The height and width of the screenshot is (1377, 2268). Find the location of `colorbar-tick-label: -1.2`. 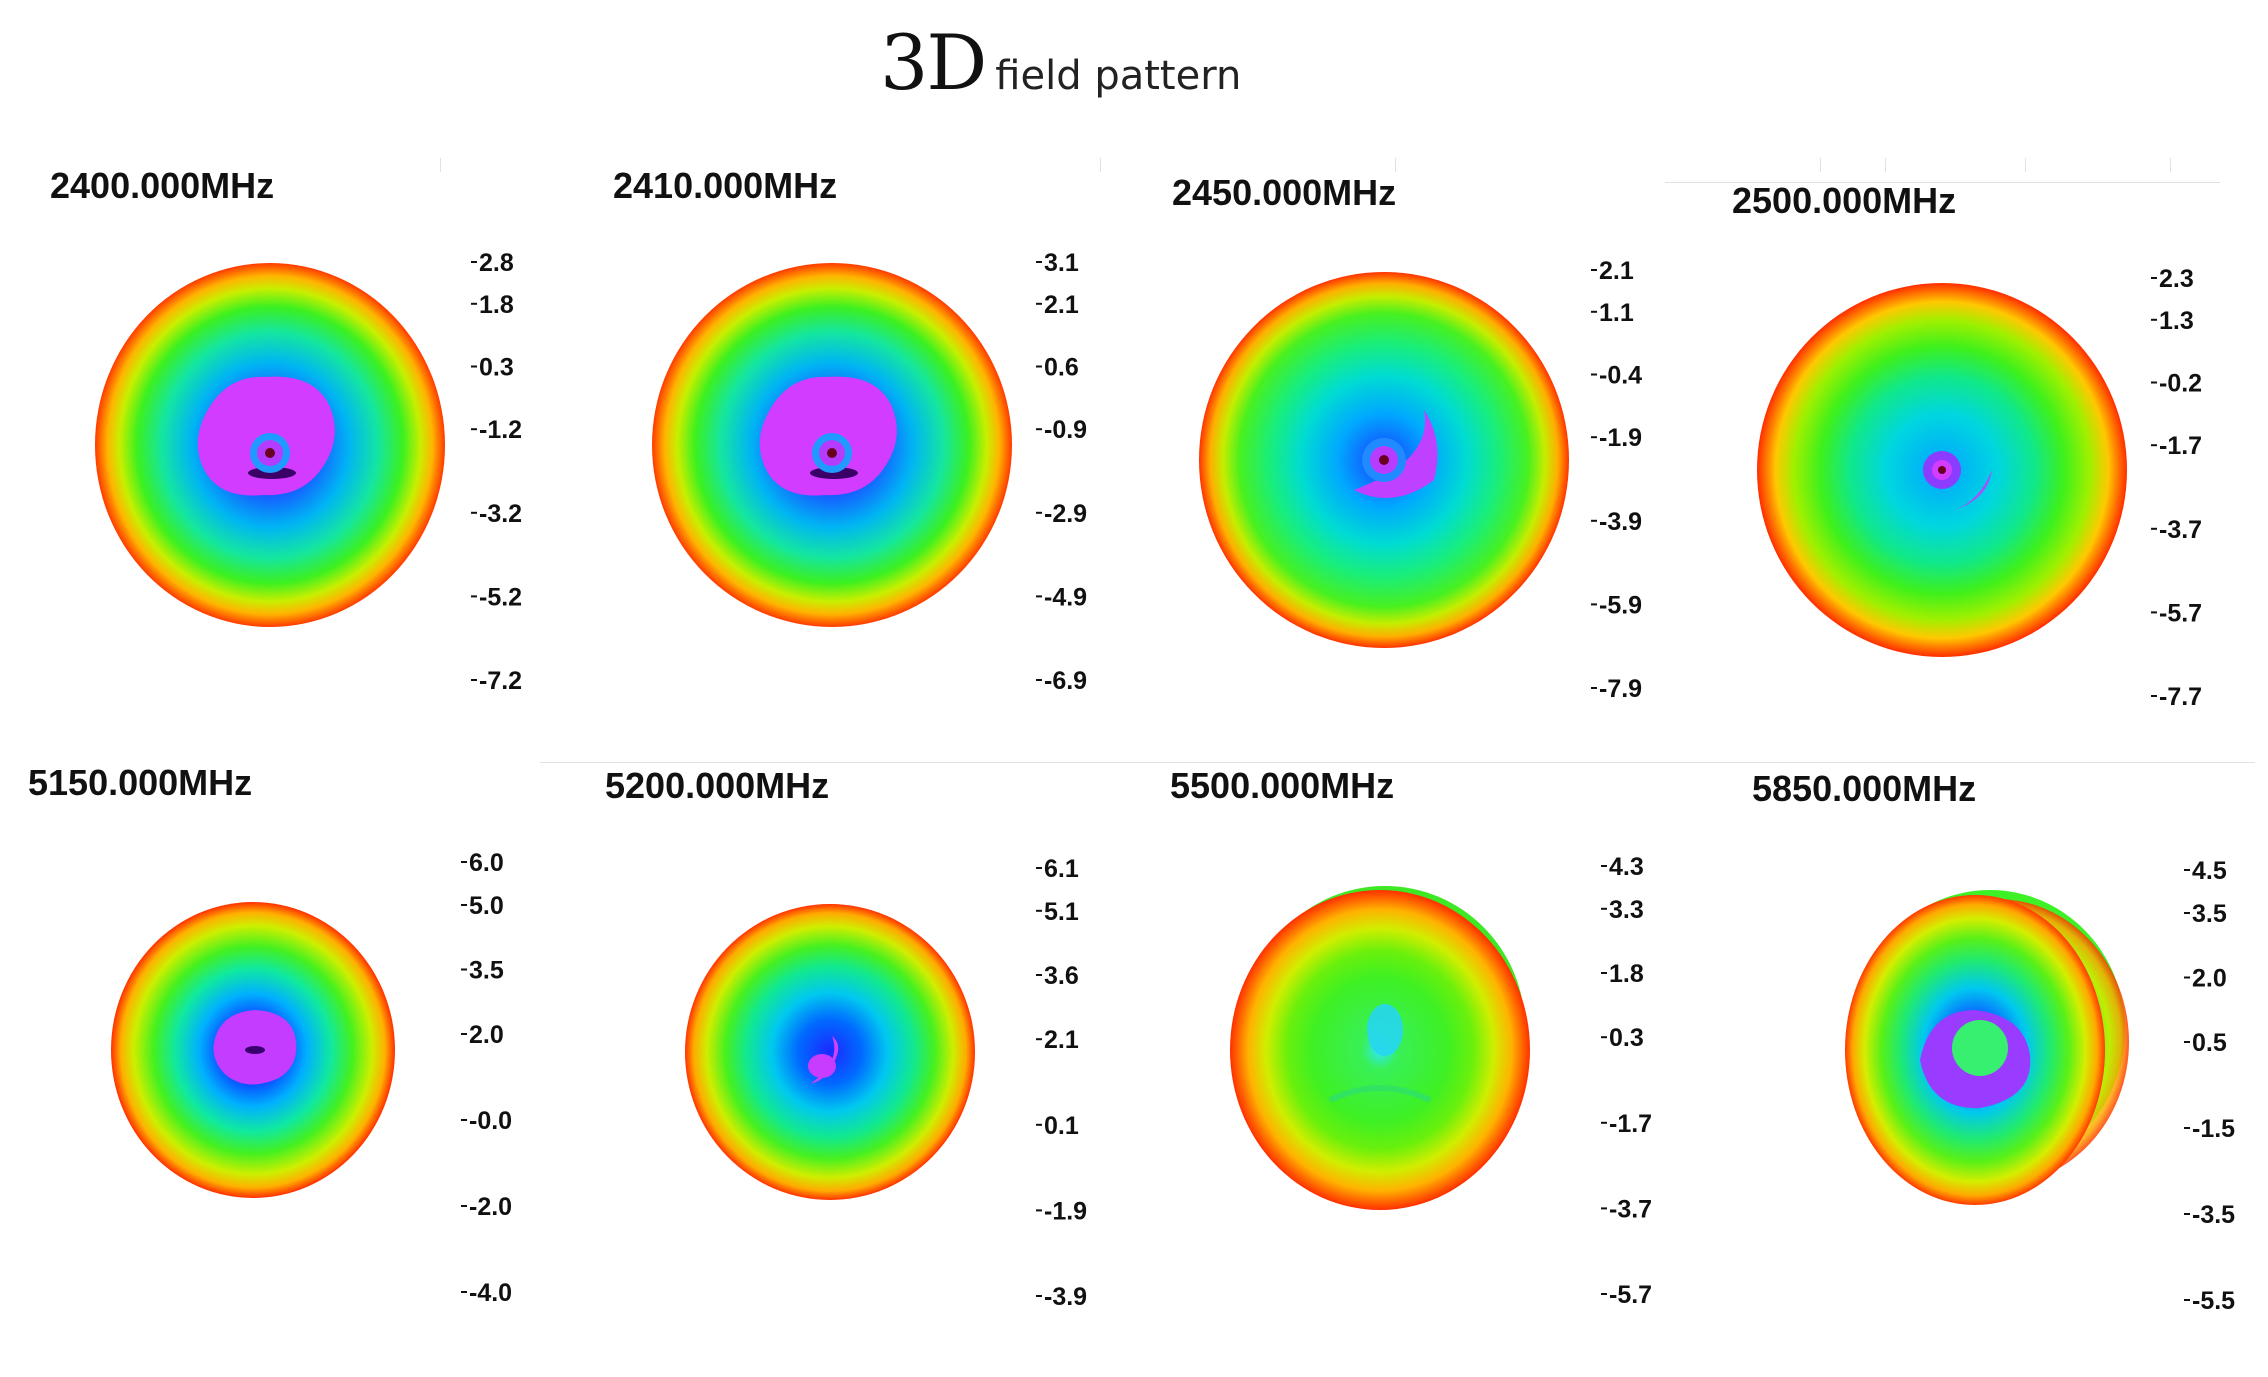

colorbar-tick-label: -1.2 is located at coordinates (500, 430).